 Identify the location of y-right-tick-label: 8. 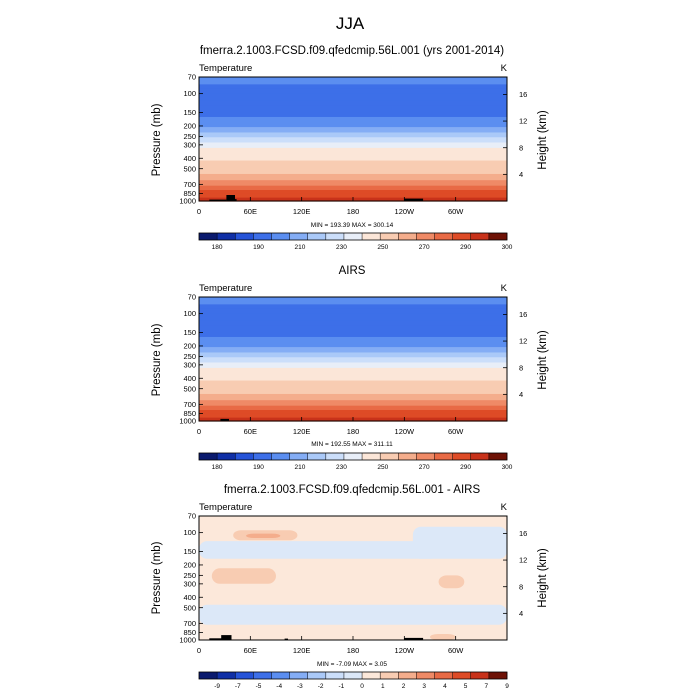
(521, 586).